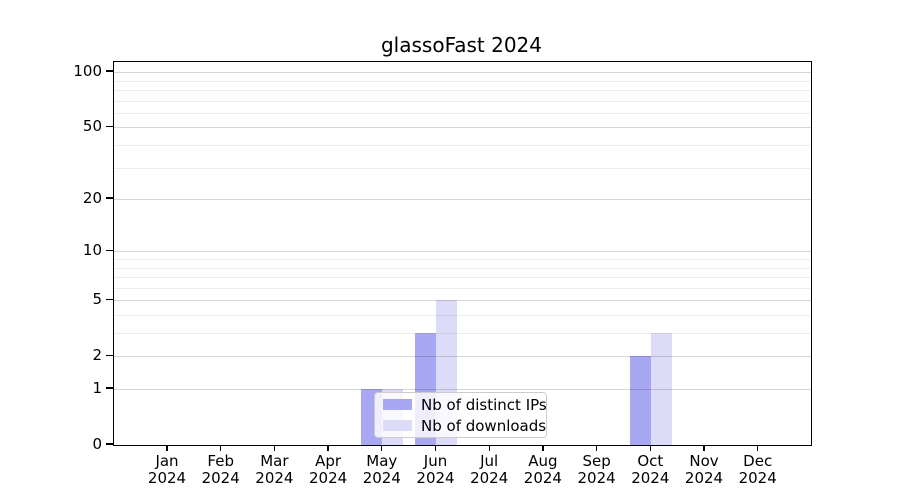  I want to click on y-tick-label-20: 20, so click(92, 198).